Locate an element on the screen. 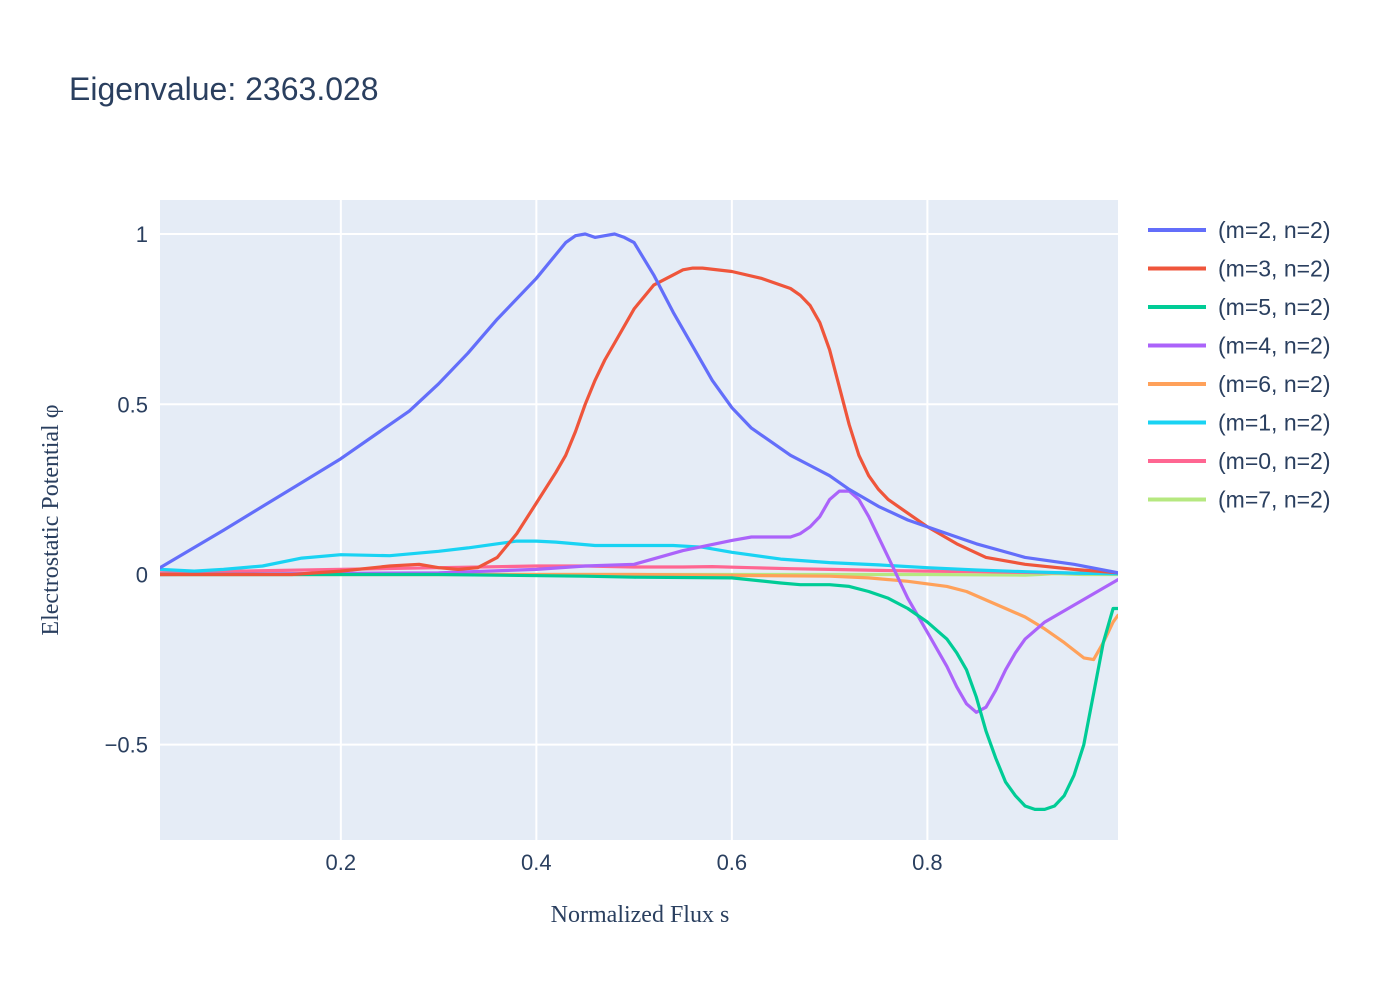  legend-label: (m=1, n=2) is located at coordinates (1274, 423).